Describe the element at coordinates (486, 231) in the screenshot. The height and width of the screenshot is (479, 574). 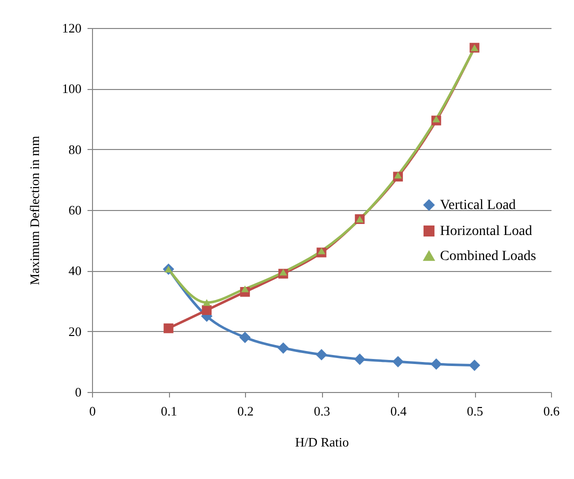
I see `legend-label: Horizontal Load` at that location.